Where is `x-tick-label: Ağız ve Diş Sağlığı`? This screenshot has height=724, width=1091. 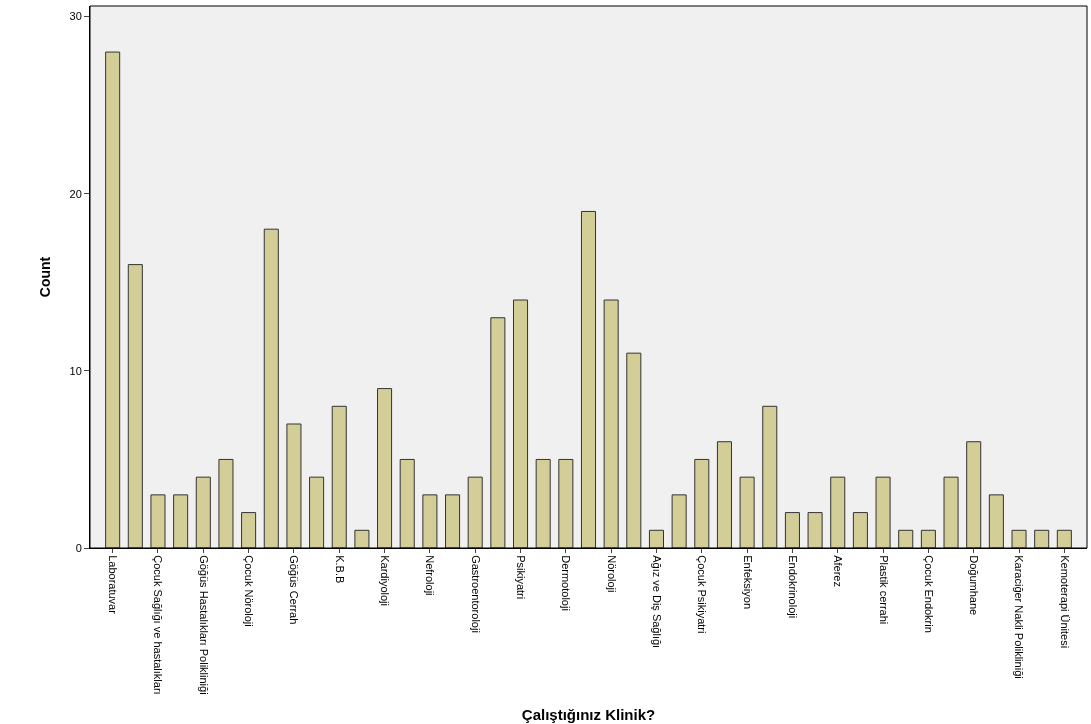
x-tick-label: Ağız ve Diş Sağlığı is located at coordinates (656, 602).